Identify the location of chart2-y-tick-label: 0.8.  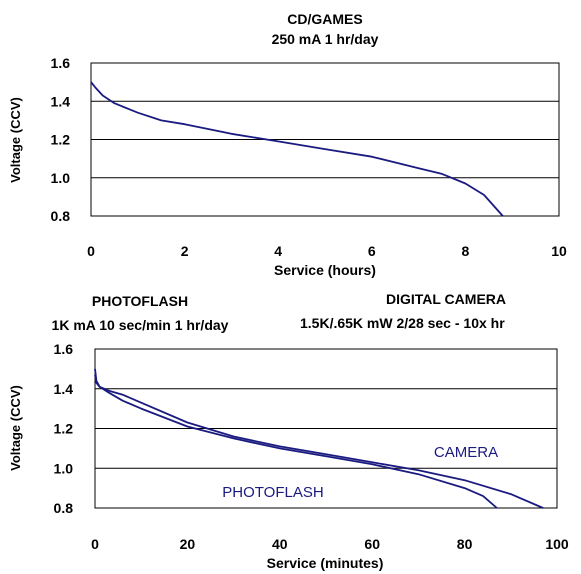
(64, 508).